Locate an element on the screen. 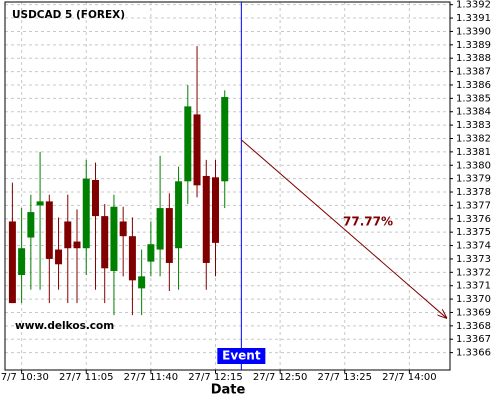 This screenshot has width=500, height=400. x-tick-label: 27/7 12:50 is located at coordinates (280, 377).